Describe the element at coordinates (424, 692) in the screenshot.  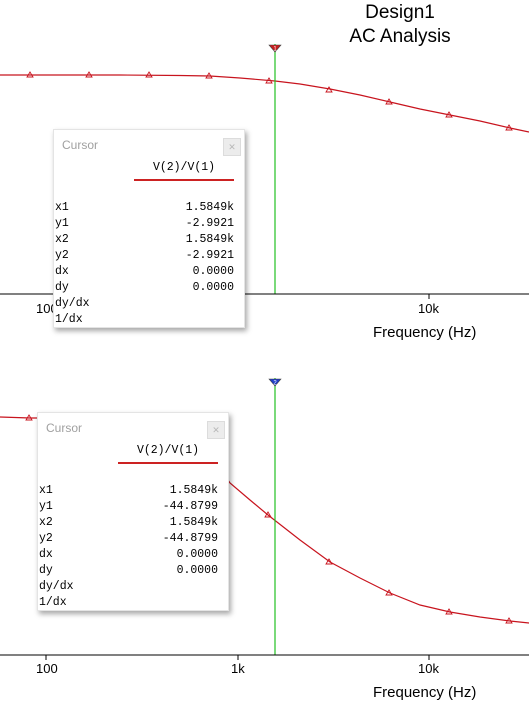
I see `bottom-x-axis-label: Frequency (Hz)` at that location.